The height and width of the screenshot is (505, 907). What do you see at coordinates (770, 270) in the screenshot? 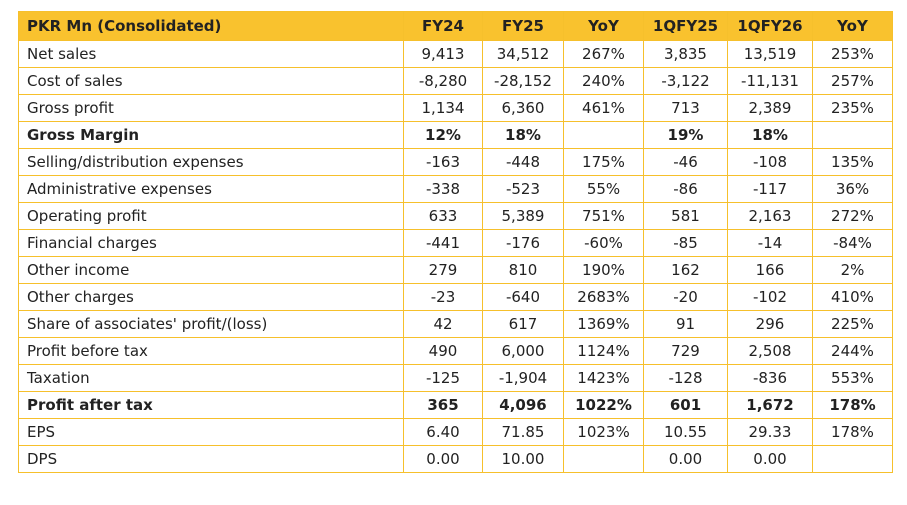
I see `cell: 166` at bounding box center [770, 270].